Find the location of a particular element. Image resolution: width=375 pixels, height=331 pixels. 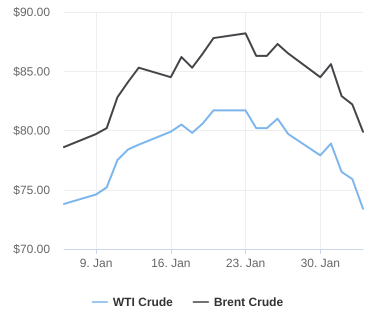

legend-label: Brent Crude is located at coordinates (249, 302).